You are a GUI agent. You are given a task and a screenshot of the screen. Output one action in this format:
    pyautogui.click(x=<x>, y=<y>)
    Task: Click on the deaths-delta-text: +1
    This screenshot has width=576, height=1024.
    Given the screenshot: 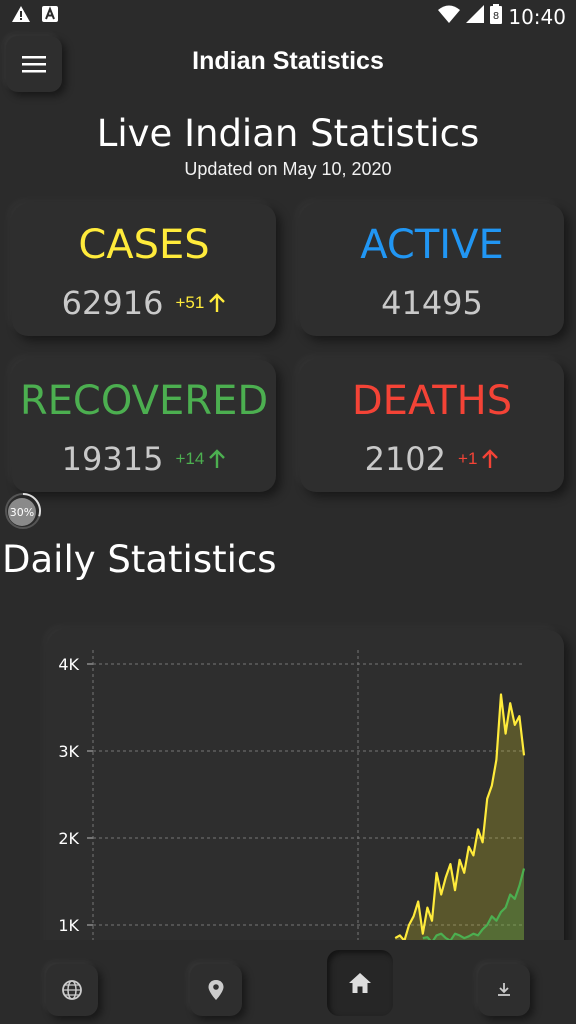 What is the action you would take?
    pyautogui.click(x=468, y=458)
    